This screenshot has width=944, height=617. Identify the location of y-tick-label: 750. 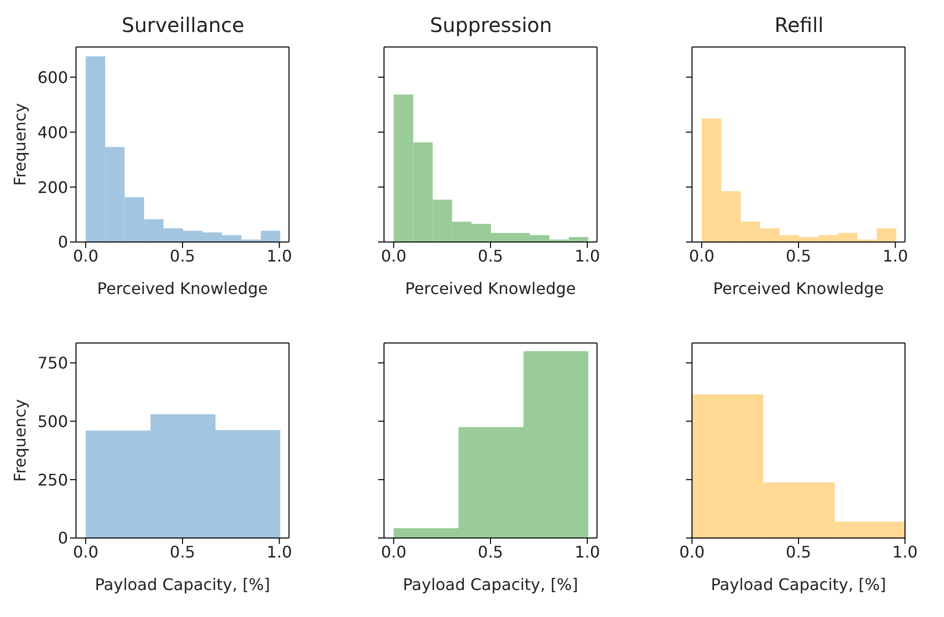
(52, 363).